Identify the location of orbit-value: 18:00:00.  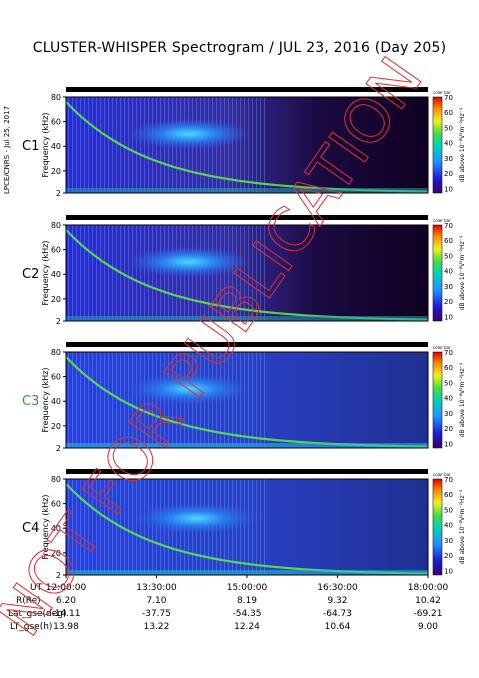
(428, 588).